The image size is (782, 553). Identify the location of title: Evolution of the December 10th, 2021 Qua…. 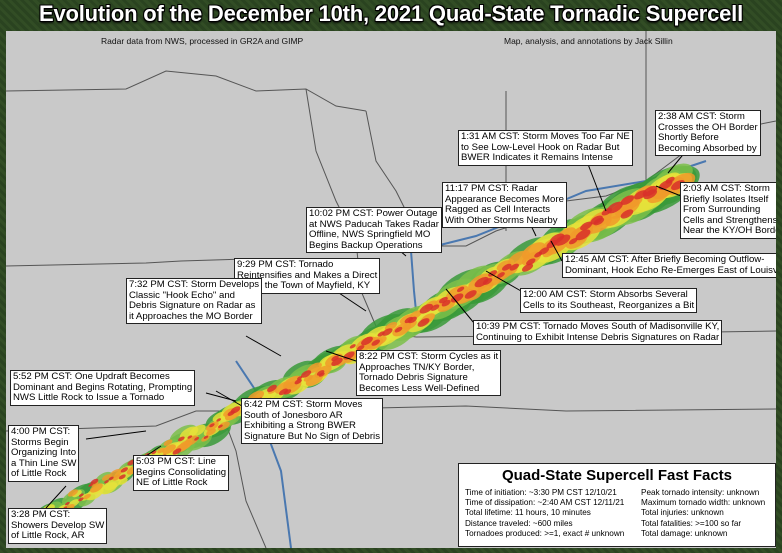
(390, 13).